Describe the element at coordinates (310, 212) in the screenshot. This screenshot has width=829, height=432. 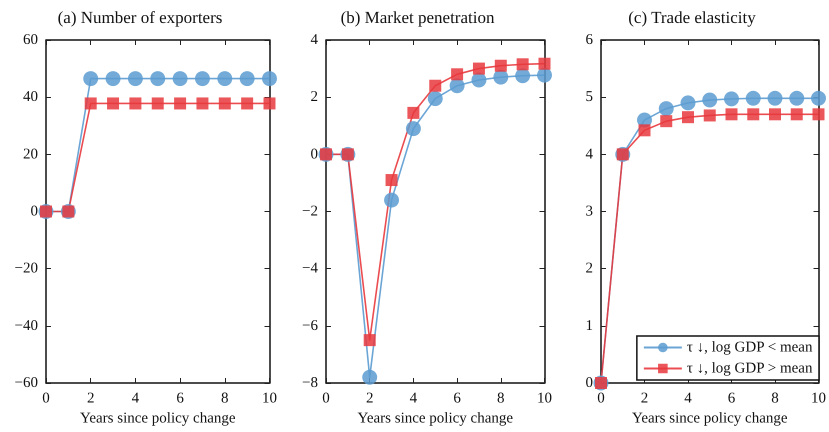
I see `y-tick-label: −2` at that location.